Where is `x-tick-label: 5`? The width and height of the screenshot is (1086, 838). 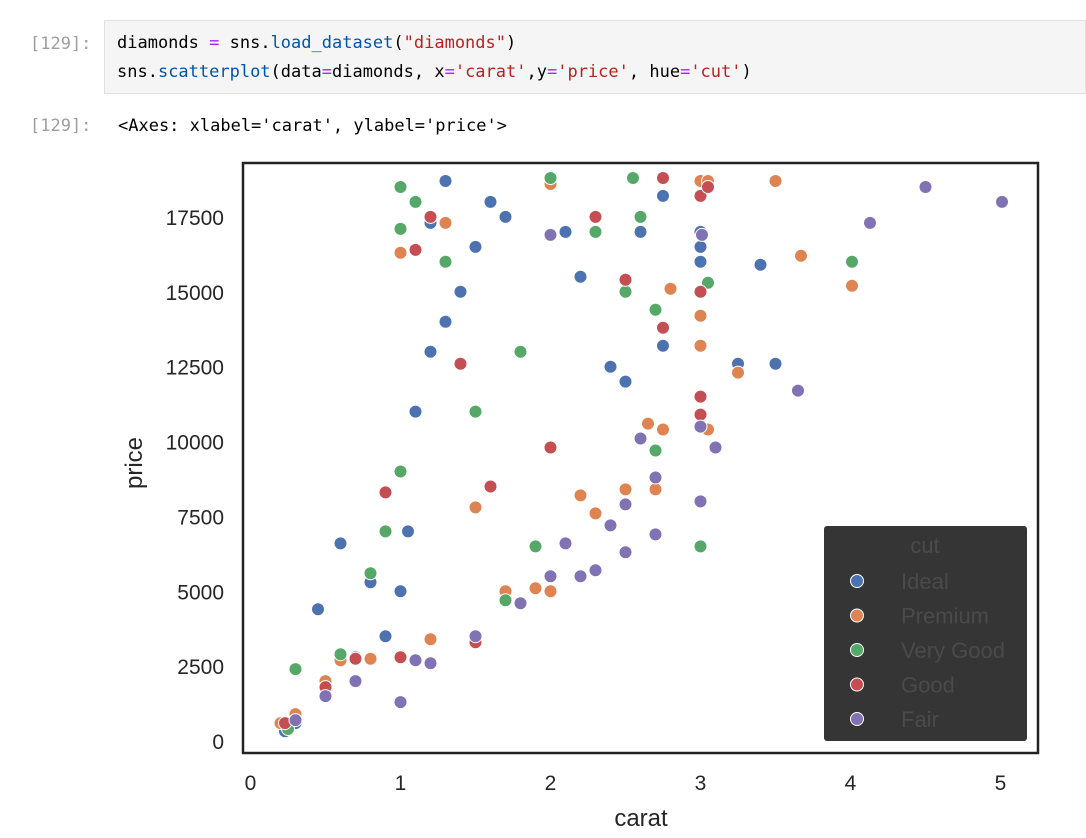
x-tick-label: 5 is located at coordinates (1001, 783).